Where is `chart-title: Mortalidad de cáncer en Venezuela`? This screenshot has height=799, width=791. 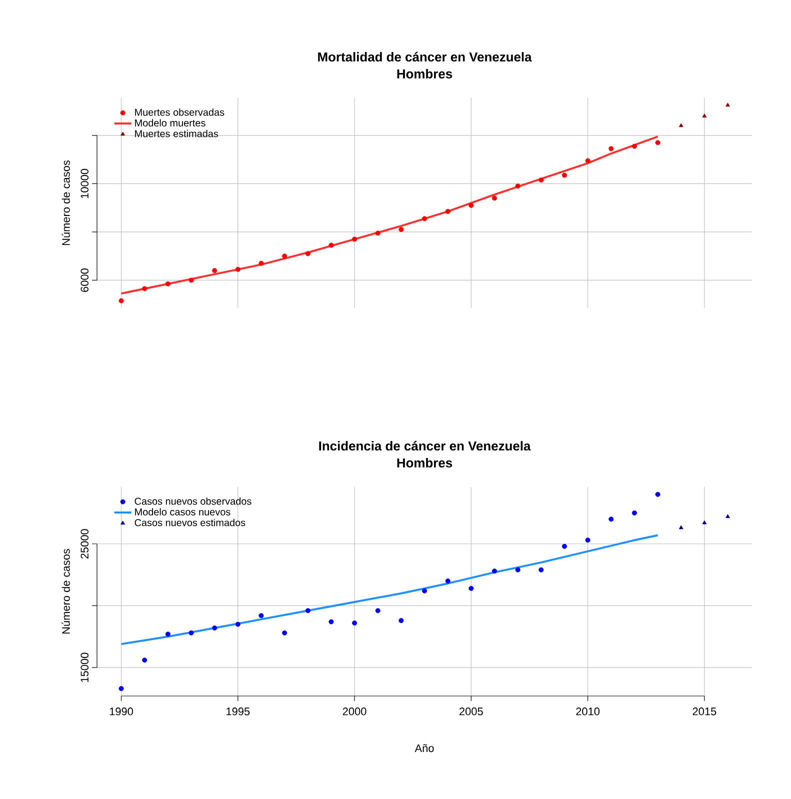 chart-title: Mortalidad de cáncer en Venezuela is located at coordinates (425, 57).